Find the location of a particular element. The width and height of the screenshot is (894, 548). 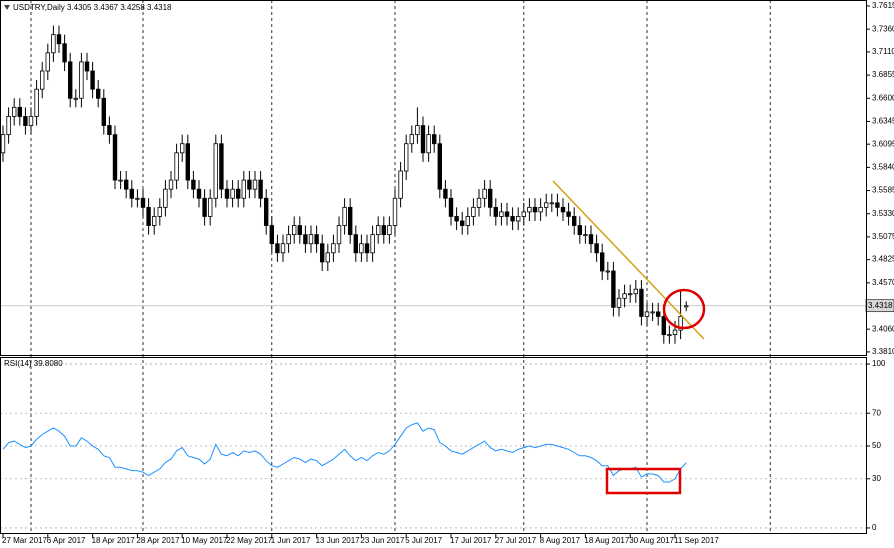

y-tick-label: 3.7360 is located at coordinates (883, 28).